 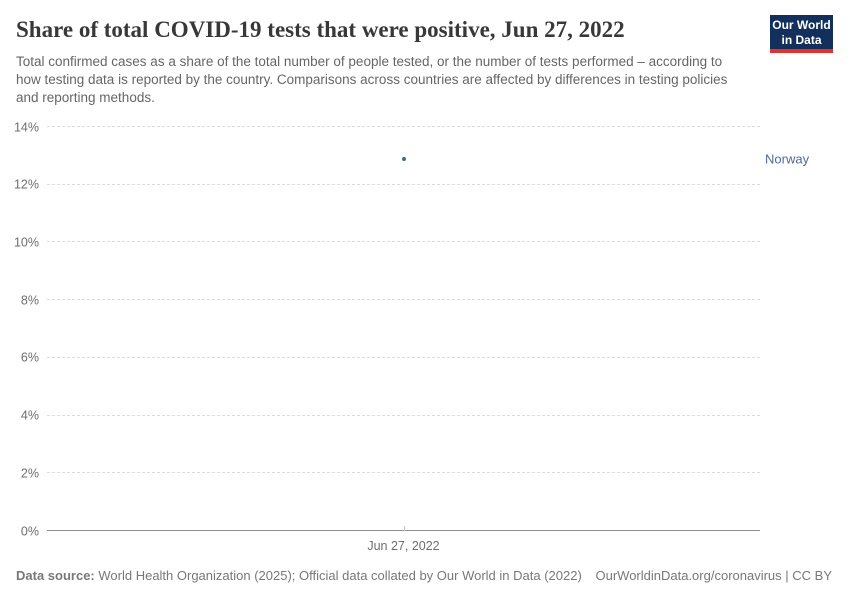 I want to click on y-axis-tick-label: 0%, so click(x=29, y=530).